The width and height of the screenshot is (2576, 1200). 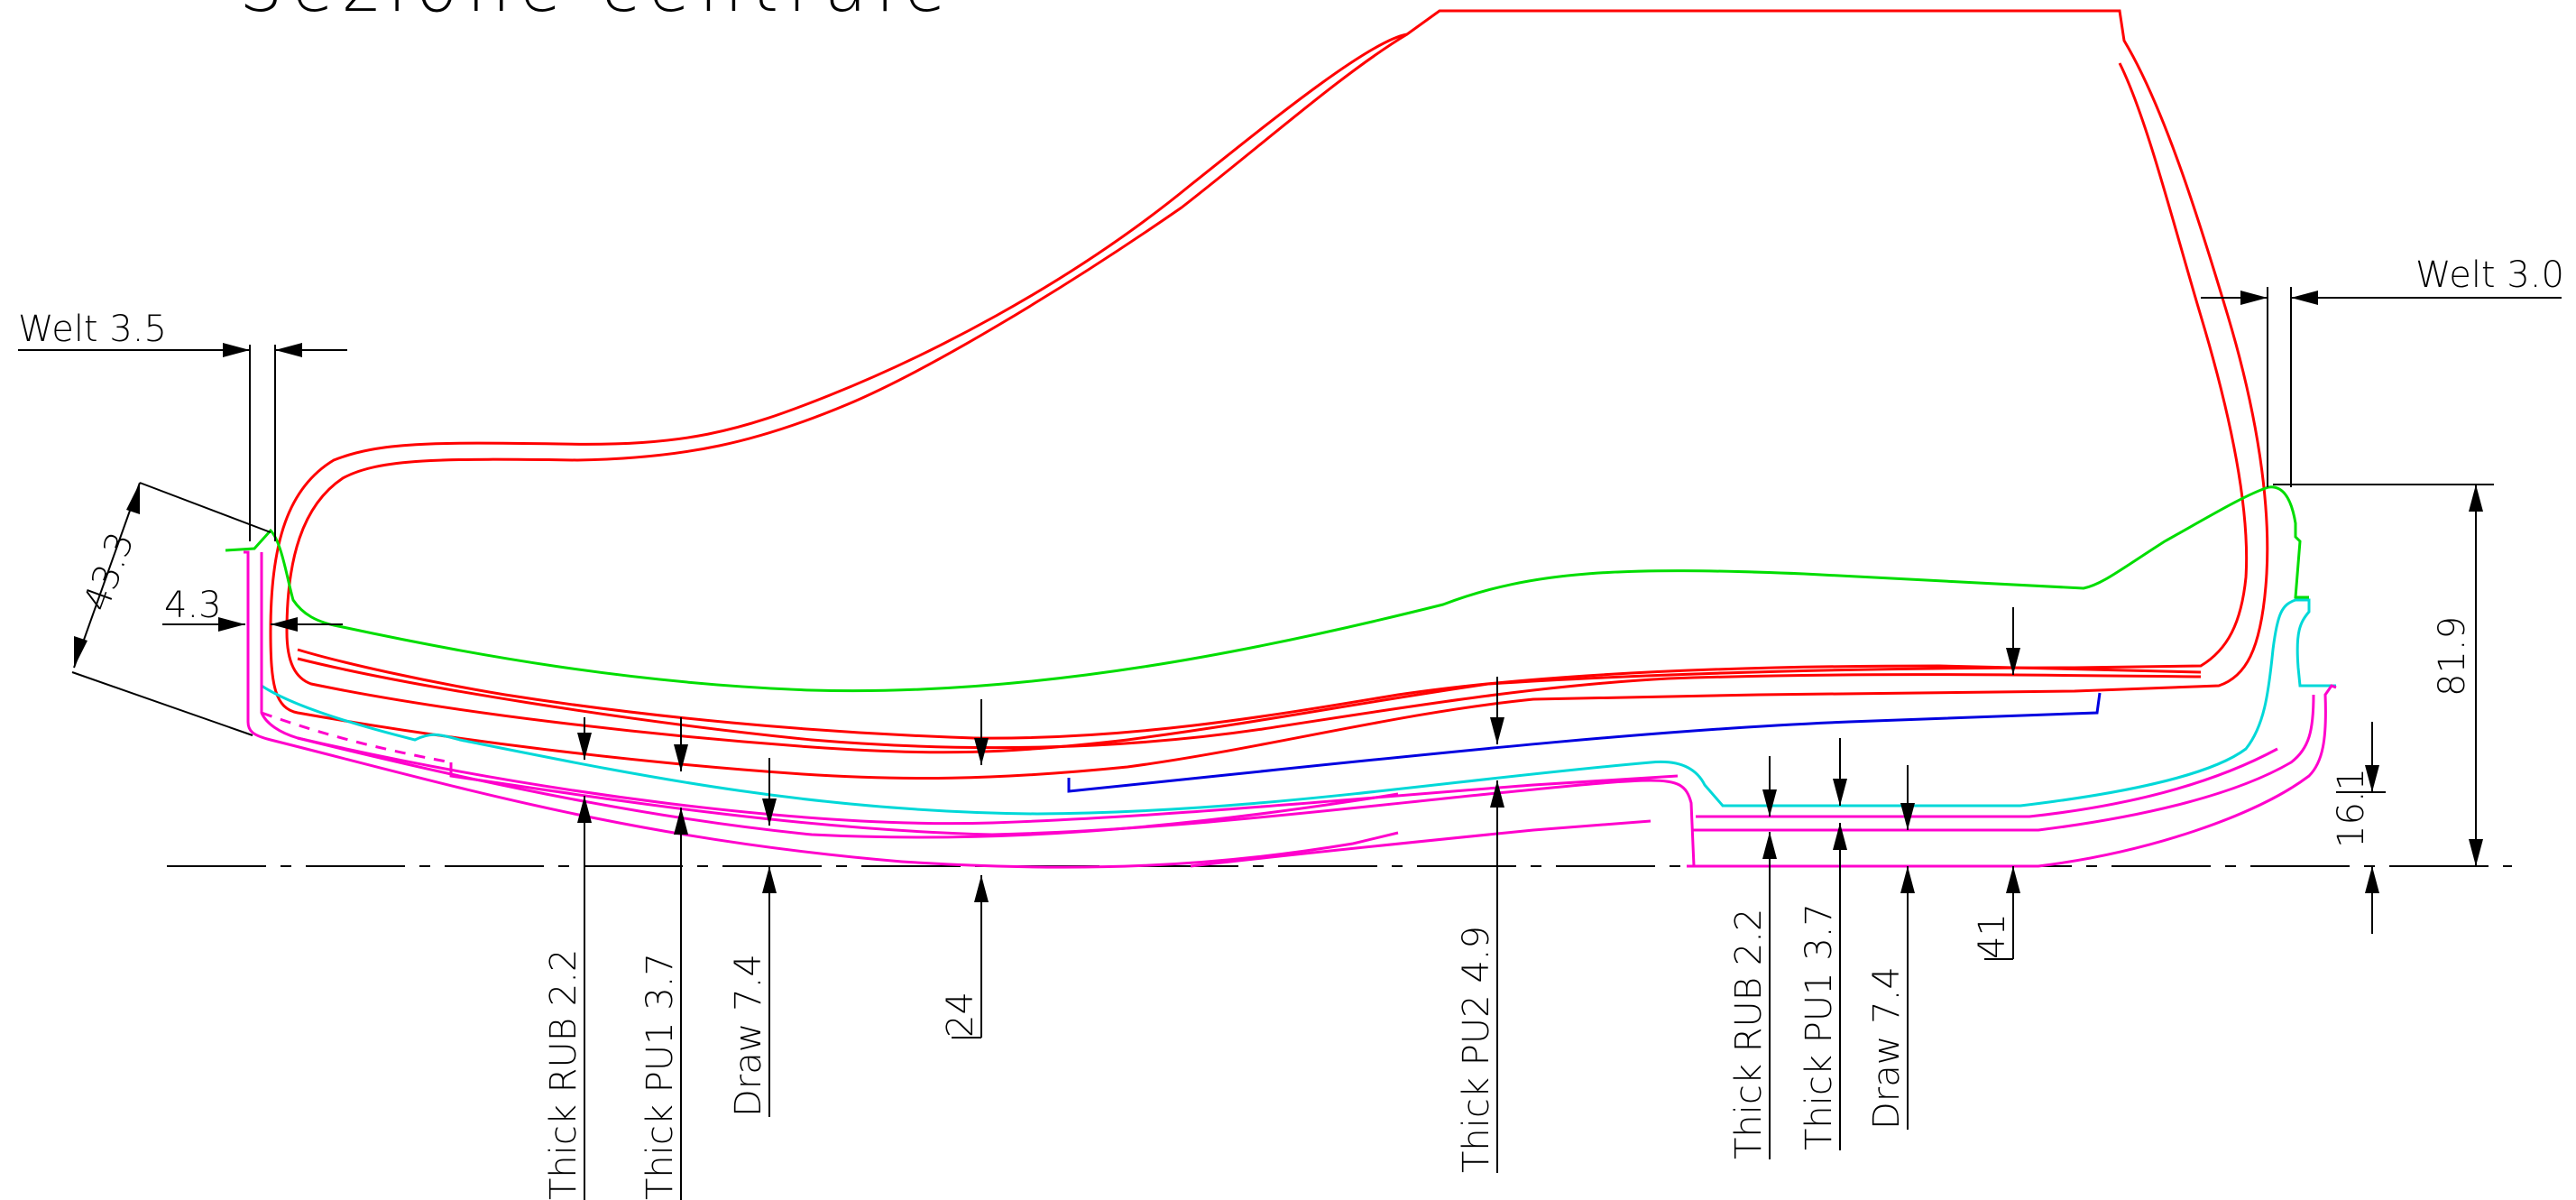 I want to click on outsole-pu2-fill-edge, so click(x=1420, y=843).